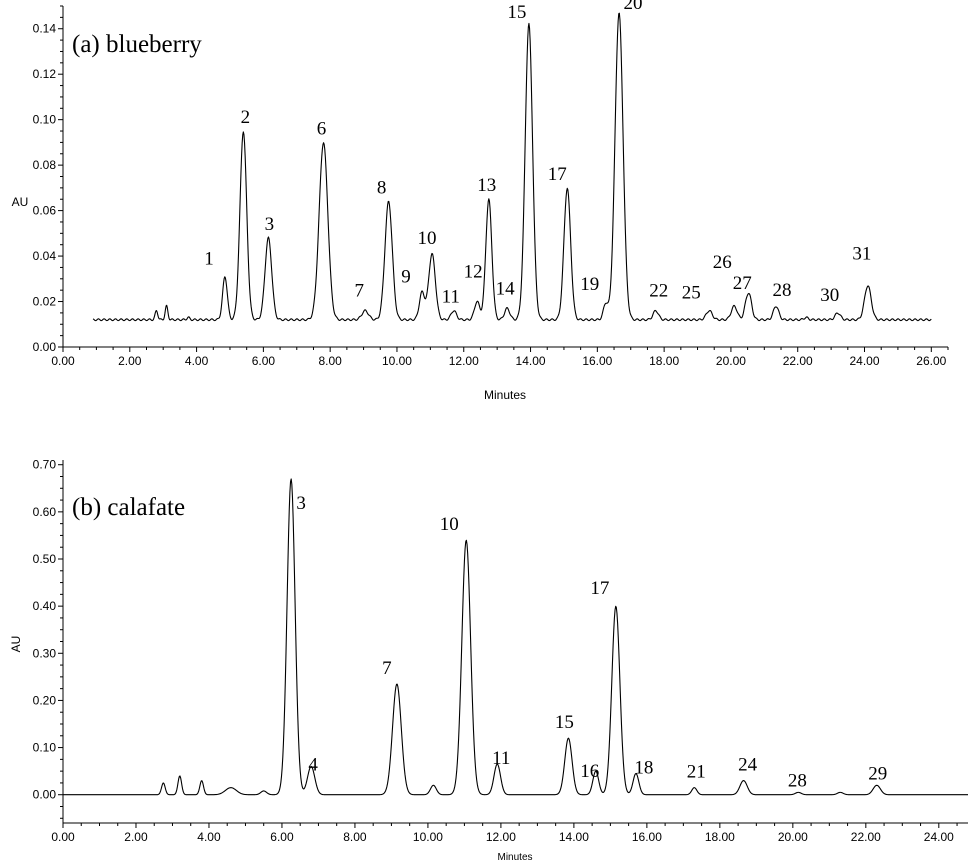  I want to click on peak-label-2: 2, so click(246, 117).